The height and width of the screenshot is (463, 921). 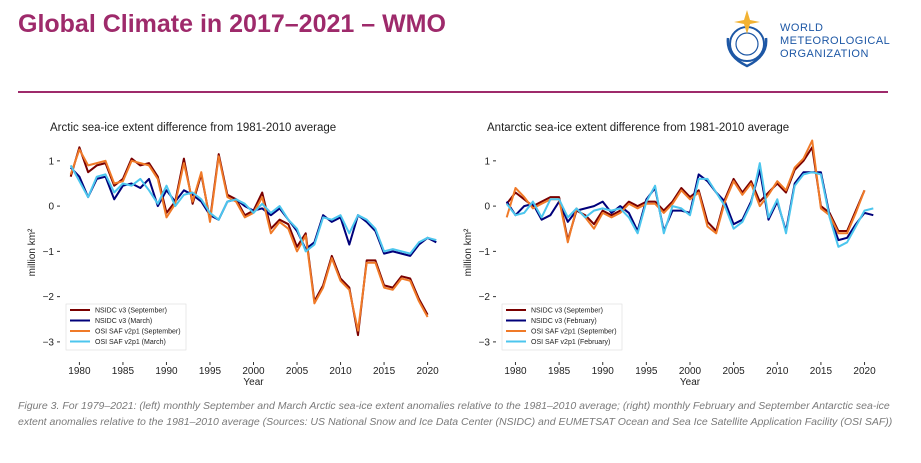 I want to click on legend-label: OSI SAF v2p1 (March), so click(x=130, y=342).